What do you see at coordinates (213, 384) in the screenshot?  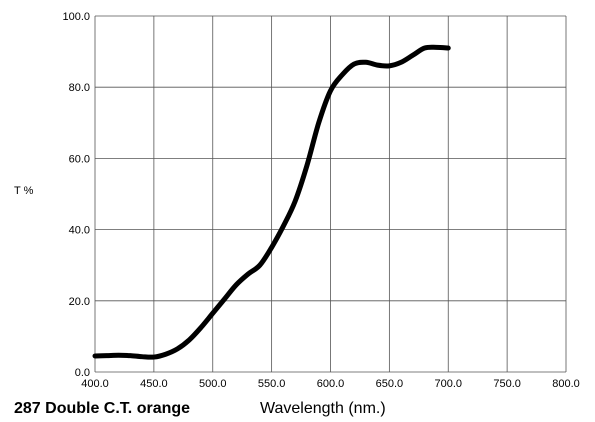 I see `x-tick-label: 500.0` at bounding box center [213, 384].